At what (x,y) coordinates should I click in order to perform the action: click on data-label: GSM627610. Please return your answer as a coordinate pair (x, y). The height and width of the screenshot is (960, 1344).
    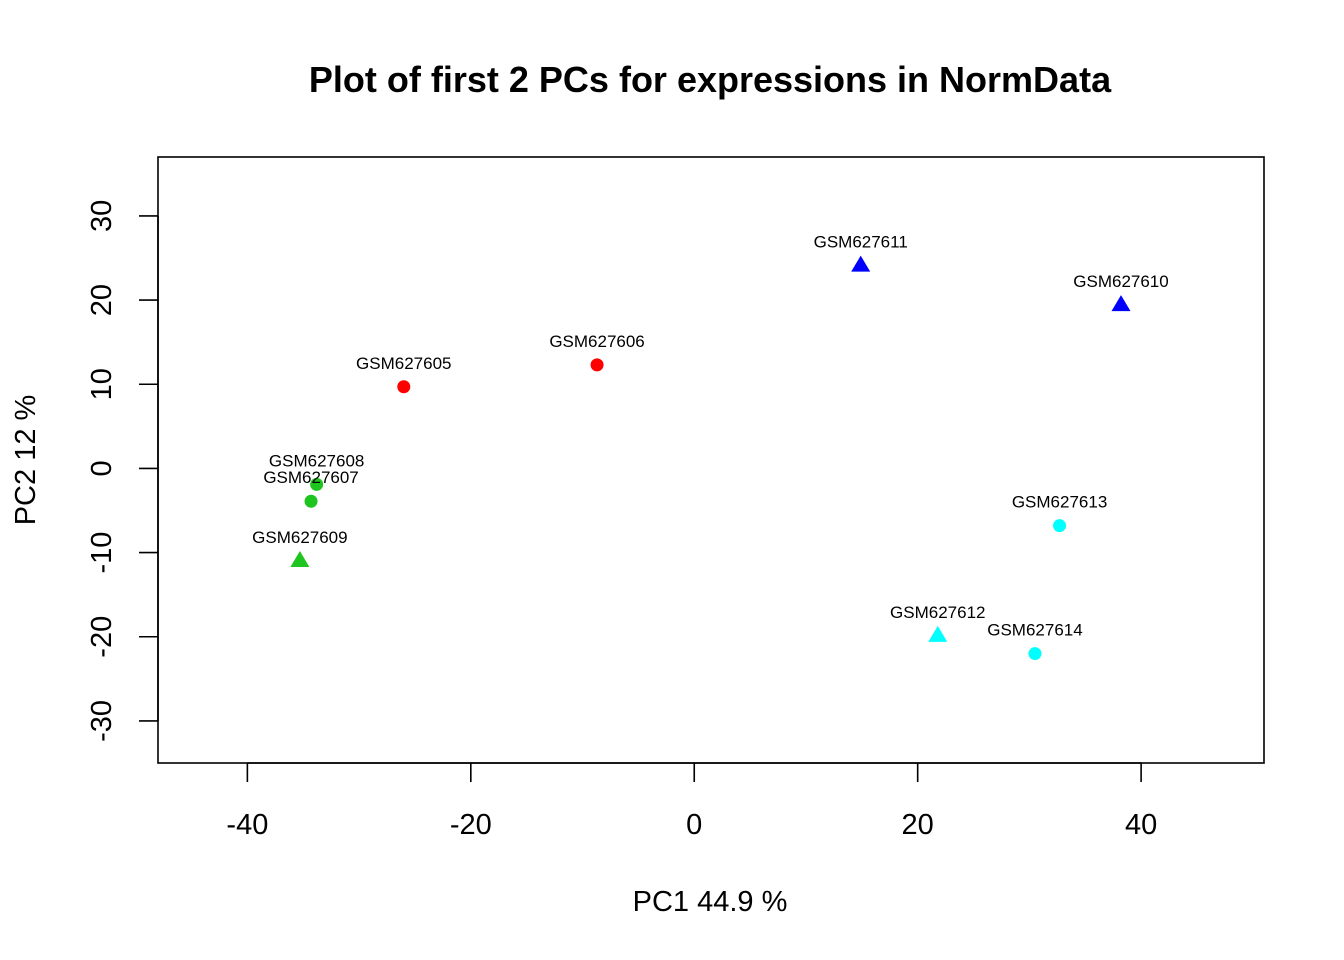
    Looking at the image, I should click on (1120, 281).